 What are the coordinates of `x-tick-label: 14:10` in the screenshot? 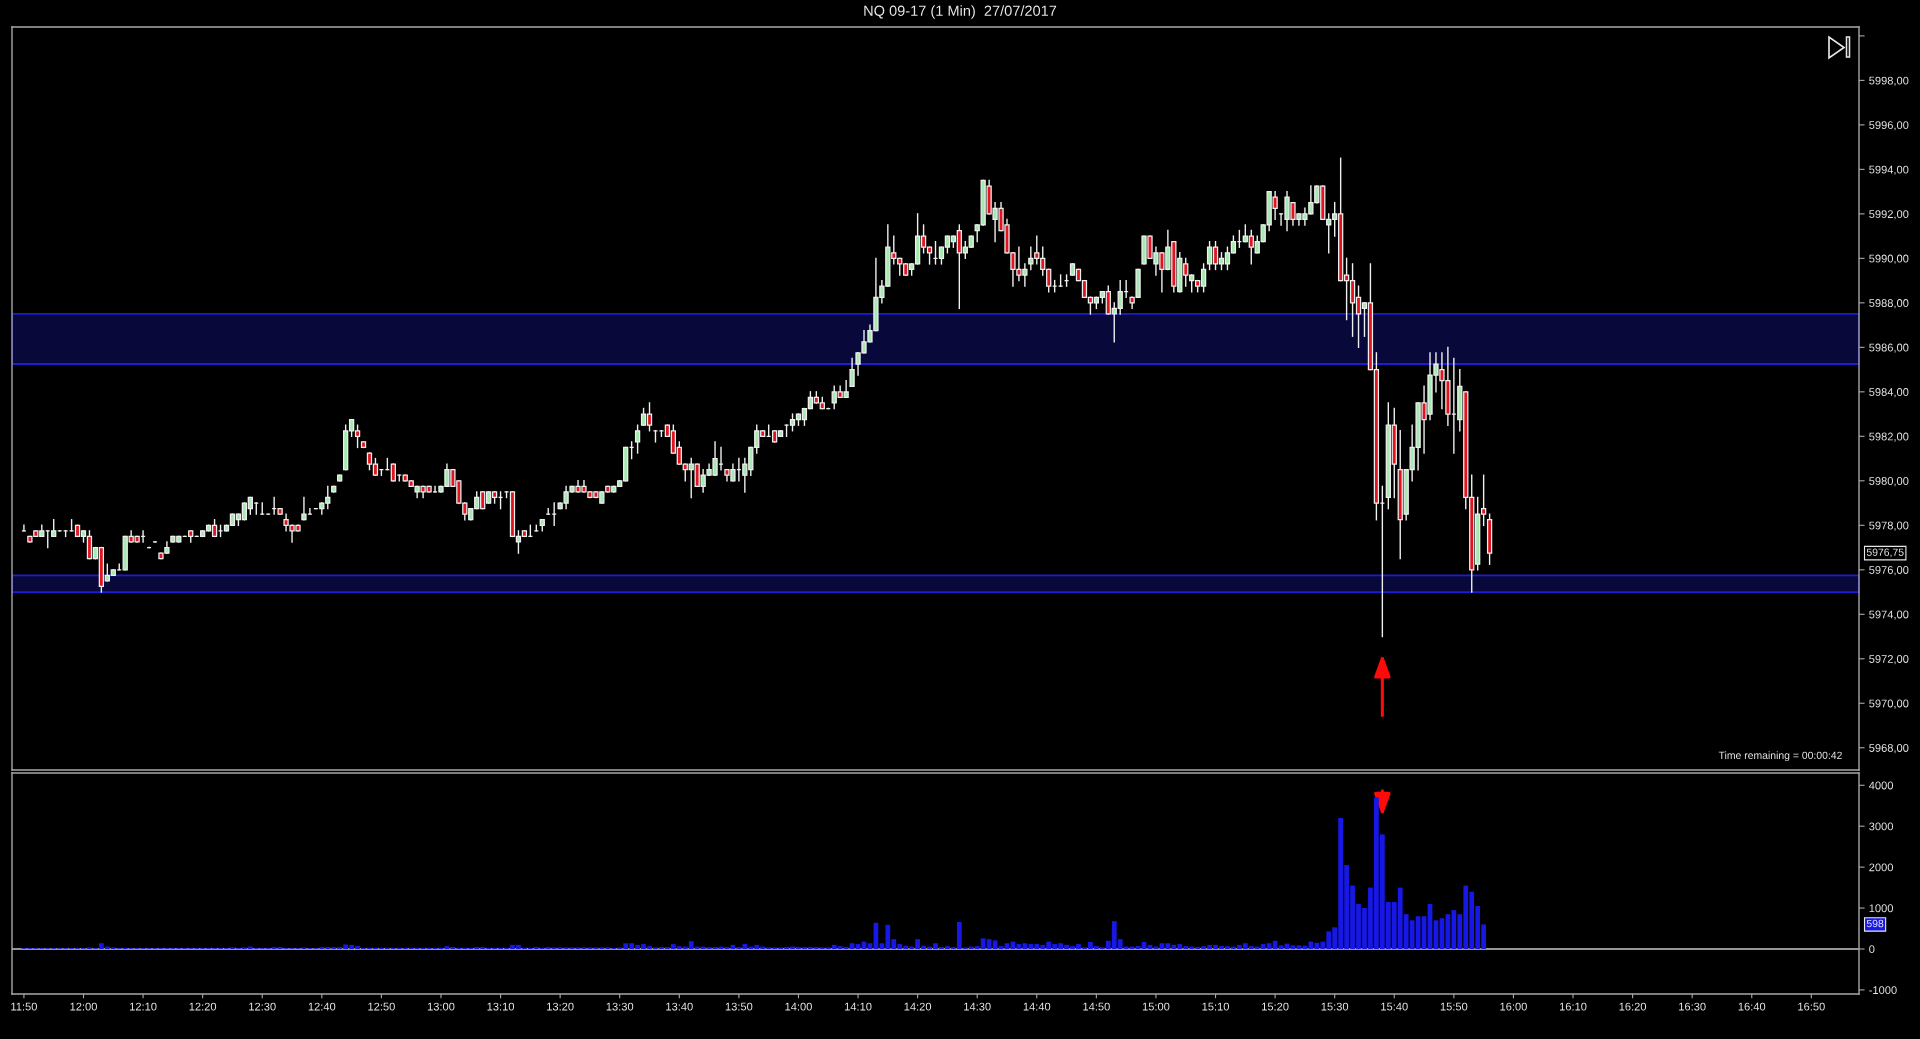 It's located at (858, 1006).